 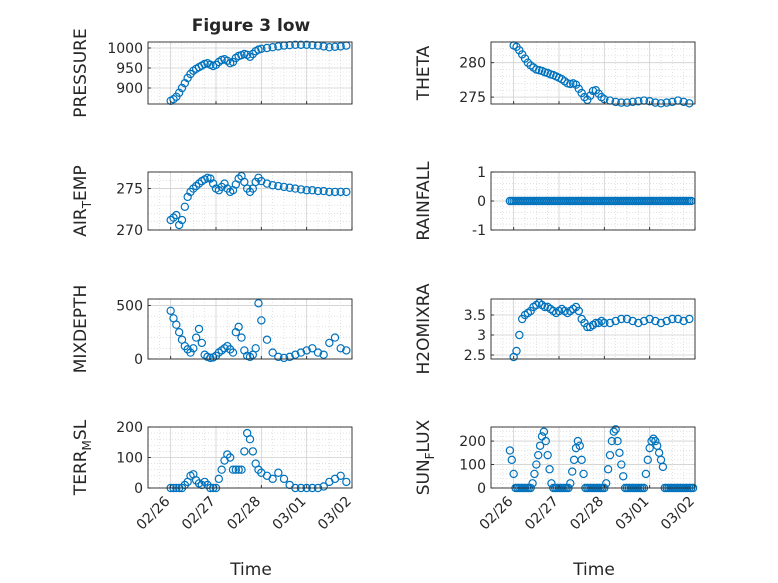 I want to click on pressure-ytick-label: 900, so click(x=129, y=89).